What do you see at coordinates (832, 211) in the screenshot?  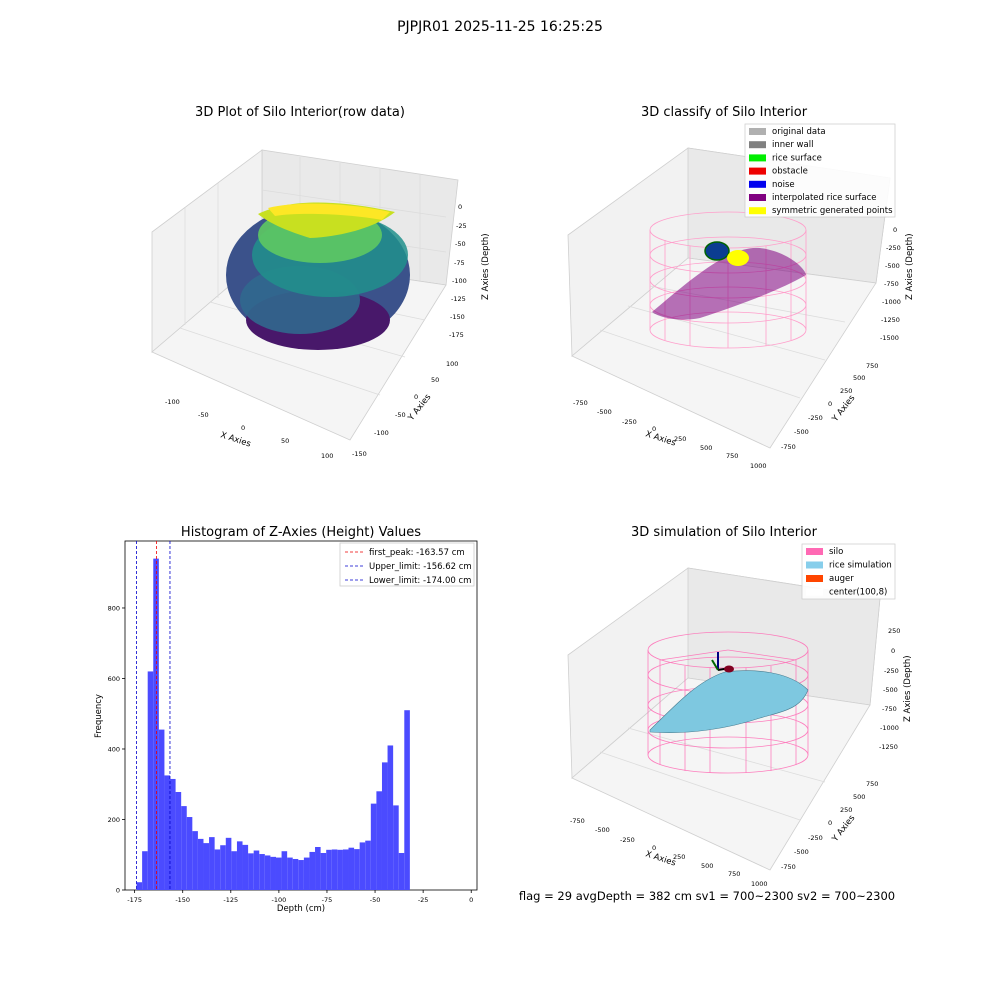 I see `legend-entry: symmetric generated points` at bounding box center [832, 211].